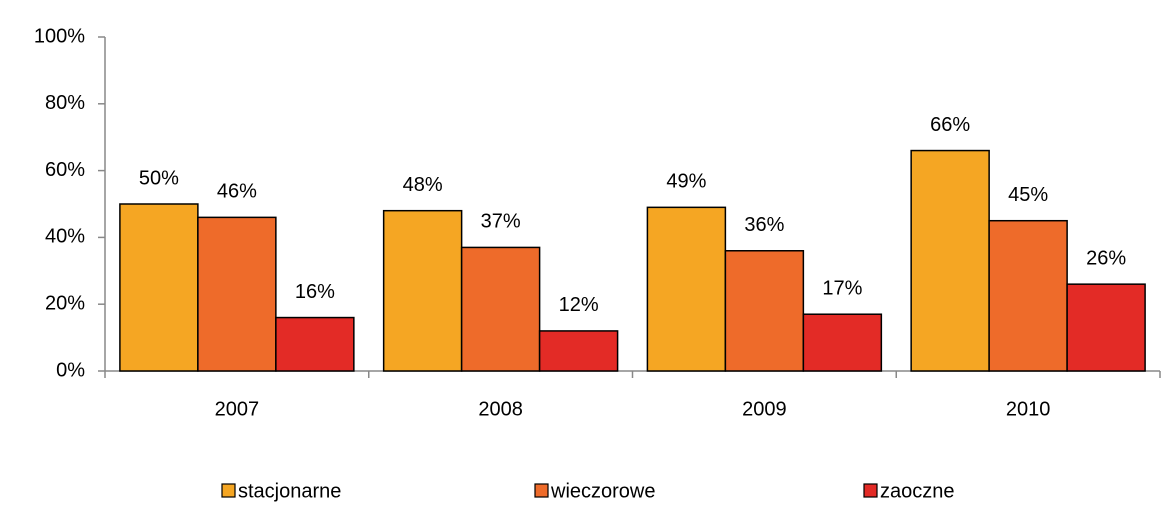 This screenshot has height=506, width=1165. I want to click on value-label: 12%, so click(579, 305).